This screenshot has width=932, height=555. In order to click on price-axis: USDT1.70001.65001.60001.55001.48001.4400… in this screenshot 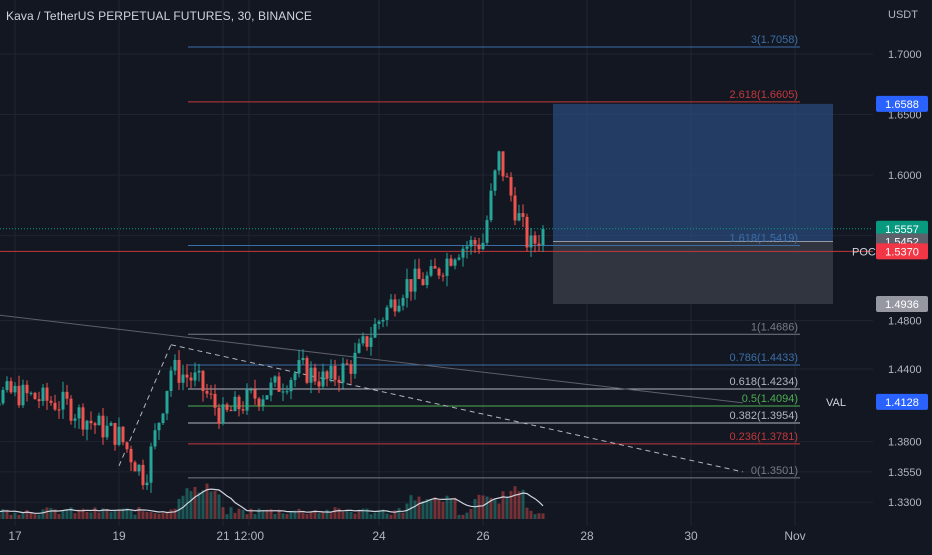, I will do `click(905, 259)`.